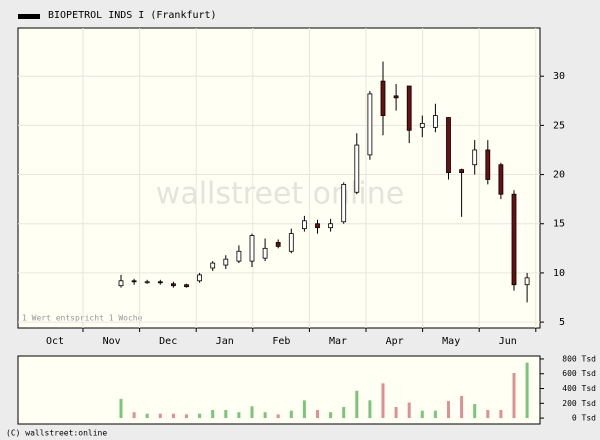 The width and height of the screenshot is (600, 440). What do you see at coordinates (562, 322) in the screenshot?
I see `y-tick-label: 5` at bounding box center [562, 322].